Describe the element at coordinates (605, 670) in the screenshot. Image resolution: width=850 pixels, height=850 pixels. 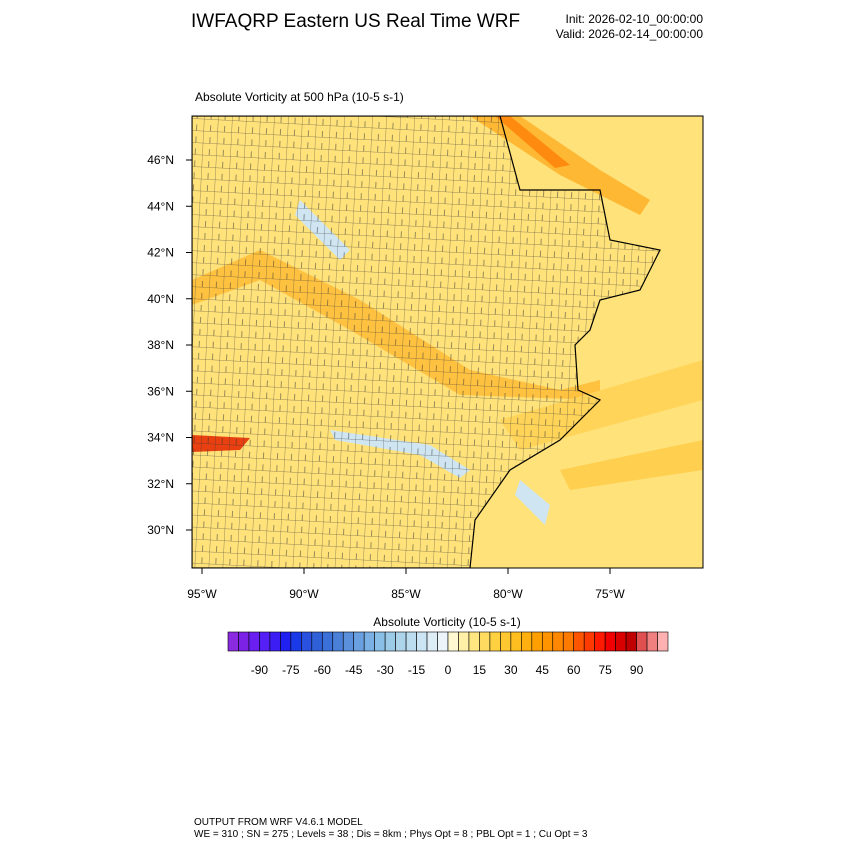
I see `colorbar-label: 75` at that location.